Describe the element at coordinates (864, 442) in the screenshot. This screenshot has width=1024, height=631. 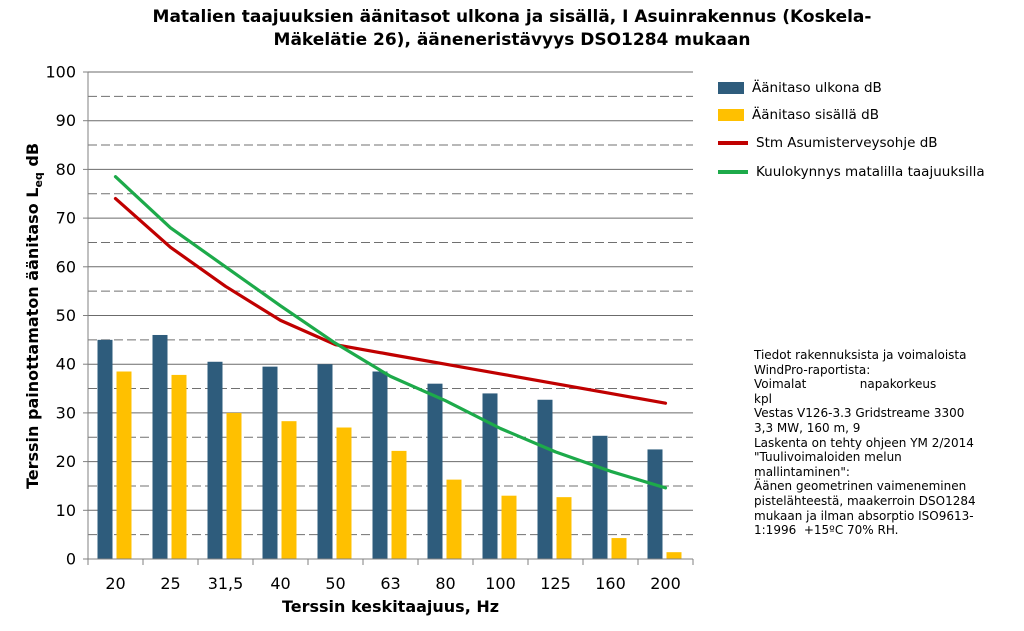
I see `notes-line: Laskenta on tehty ohjeen YM 2/2014` at that location.